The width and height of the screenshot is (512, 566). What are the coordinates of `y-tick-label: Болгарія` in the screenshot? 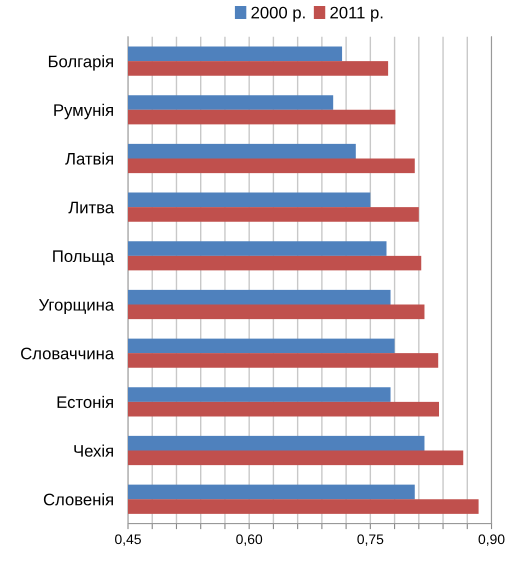 It's located at (80, 63).